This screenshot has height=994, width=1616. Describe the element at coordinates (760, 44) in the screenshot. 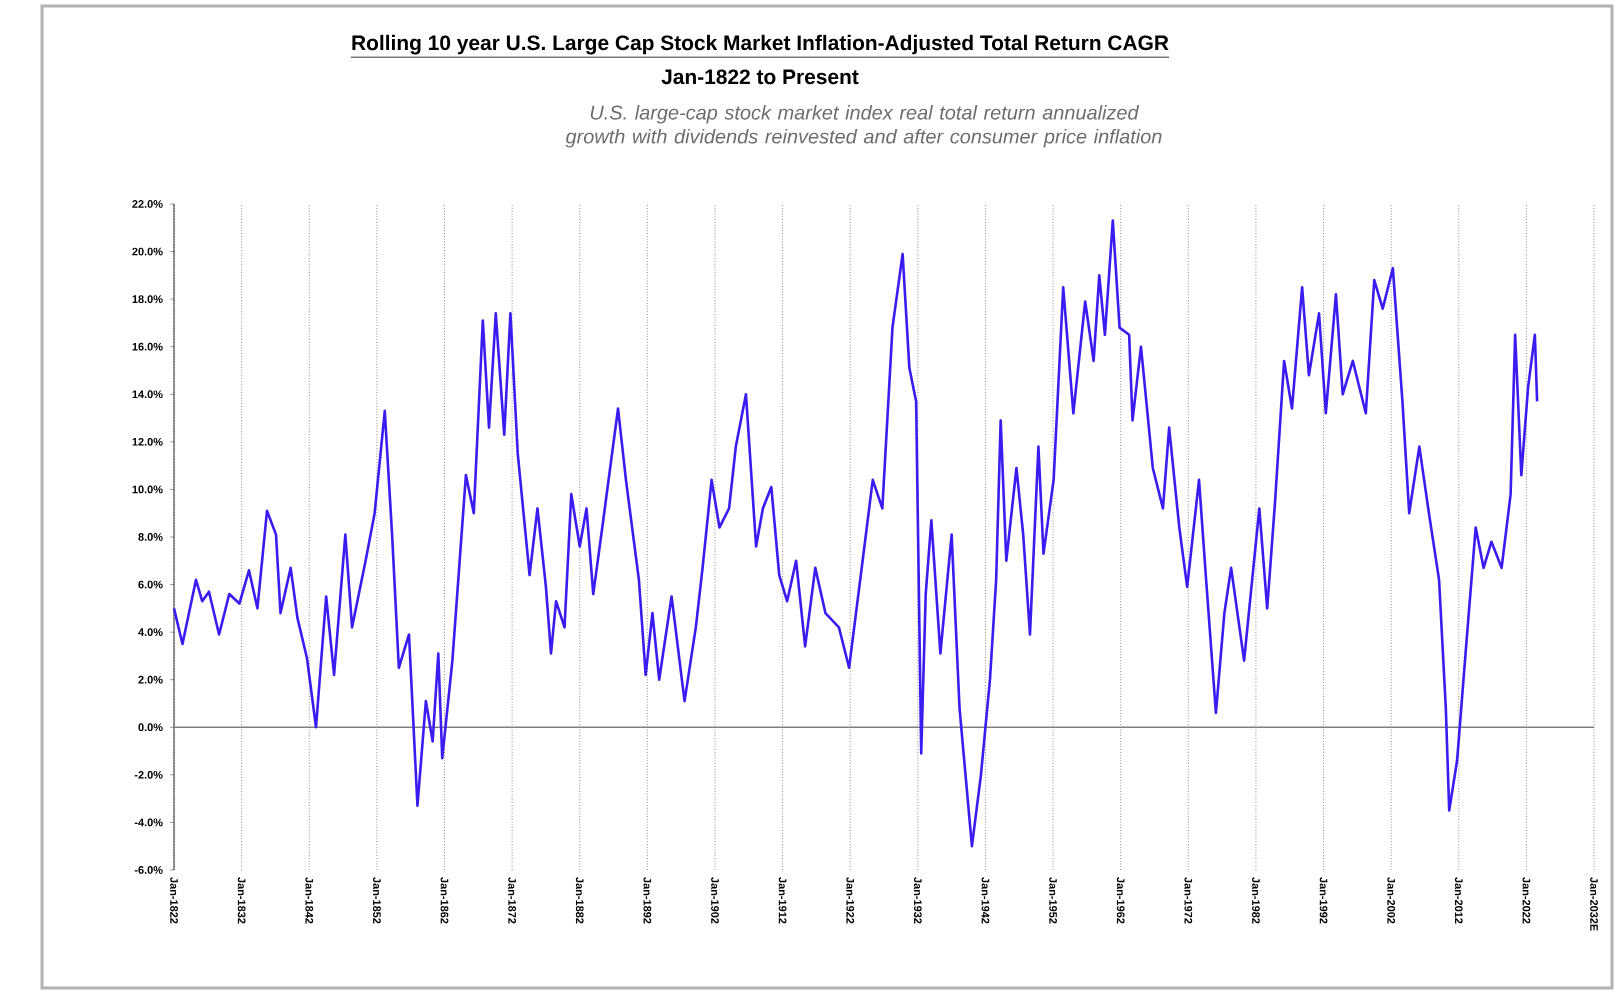

I see `chart-title: Rolling 10 year U.S. Large Cap Stock Market Inflation-Adjusted Total Return CAGR` at that location.